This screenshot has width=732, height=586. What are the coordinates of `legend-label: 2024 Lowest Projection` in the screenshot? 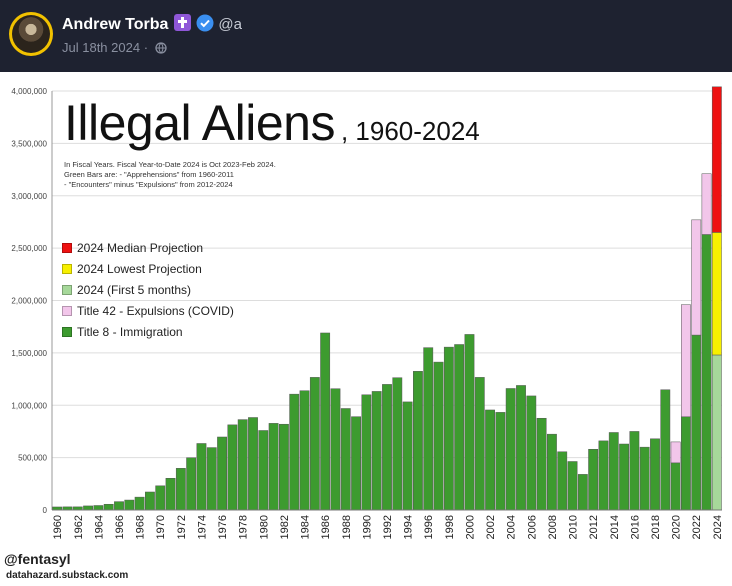 It's located at (139, 268).